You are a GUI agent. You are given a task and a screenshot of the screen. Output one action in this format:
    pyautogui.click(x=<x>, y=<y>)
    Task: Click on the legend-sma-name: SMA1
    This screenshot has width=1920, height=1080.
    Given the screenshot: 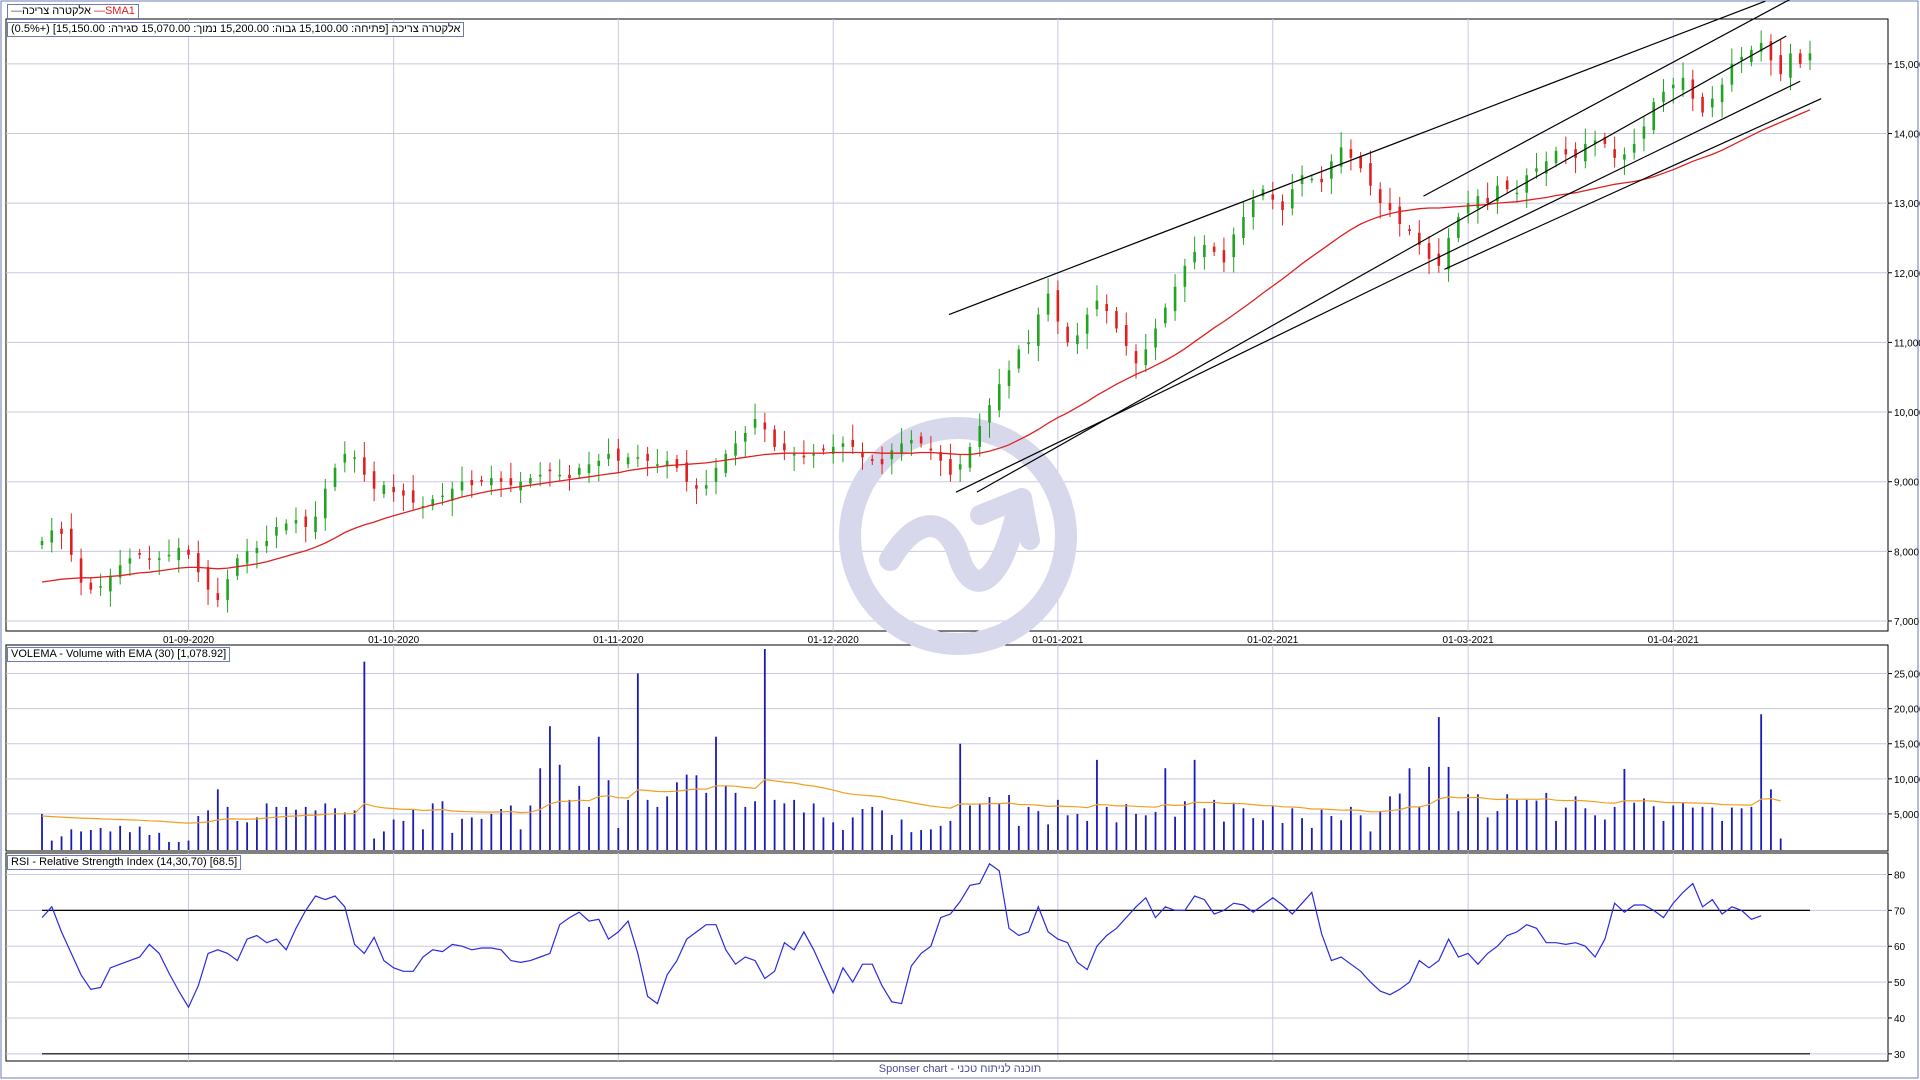 What is the action you would take?
    pyautogui.click(x=119, y=11)
    